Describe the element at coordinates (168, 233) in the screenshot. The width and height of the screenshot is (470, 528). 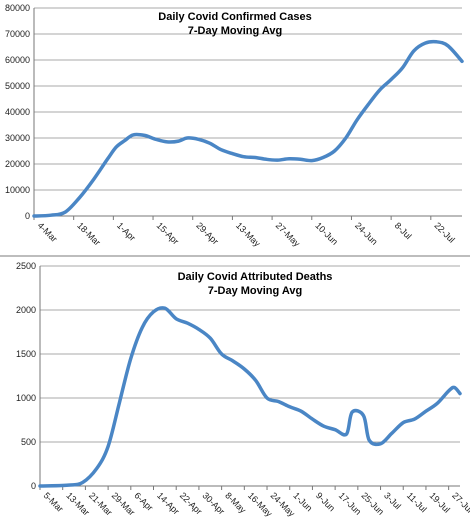
I see `x-tick-label: 15-Apr` at that location.